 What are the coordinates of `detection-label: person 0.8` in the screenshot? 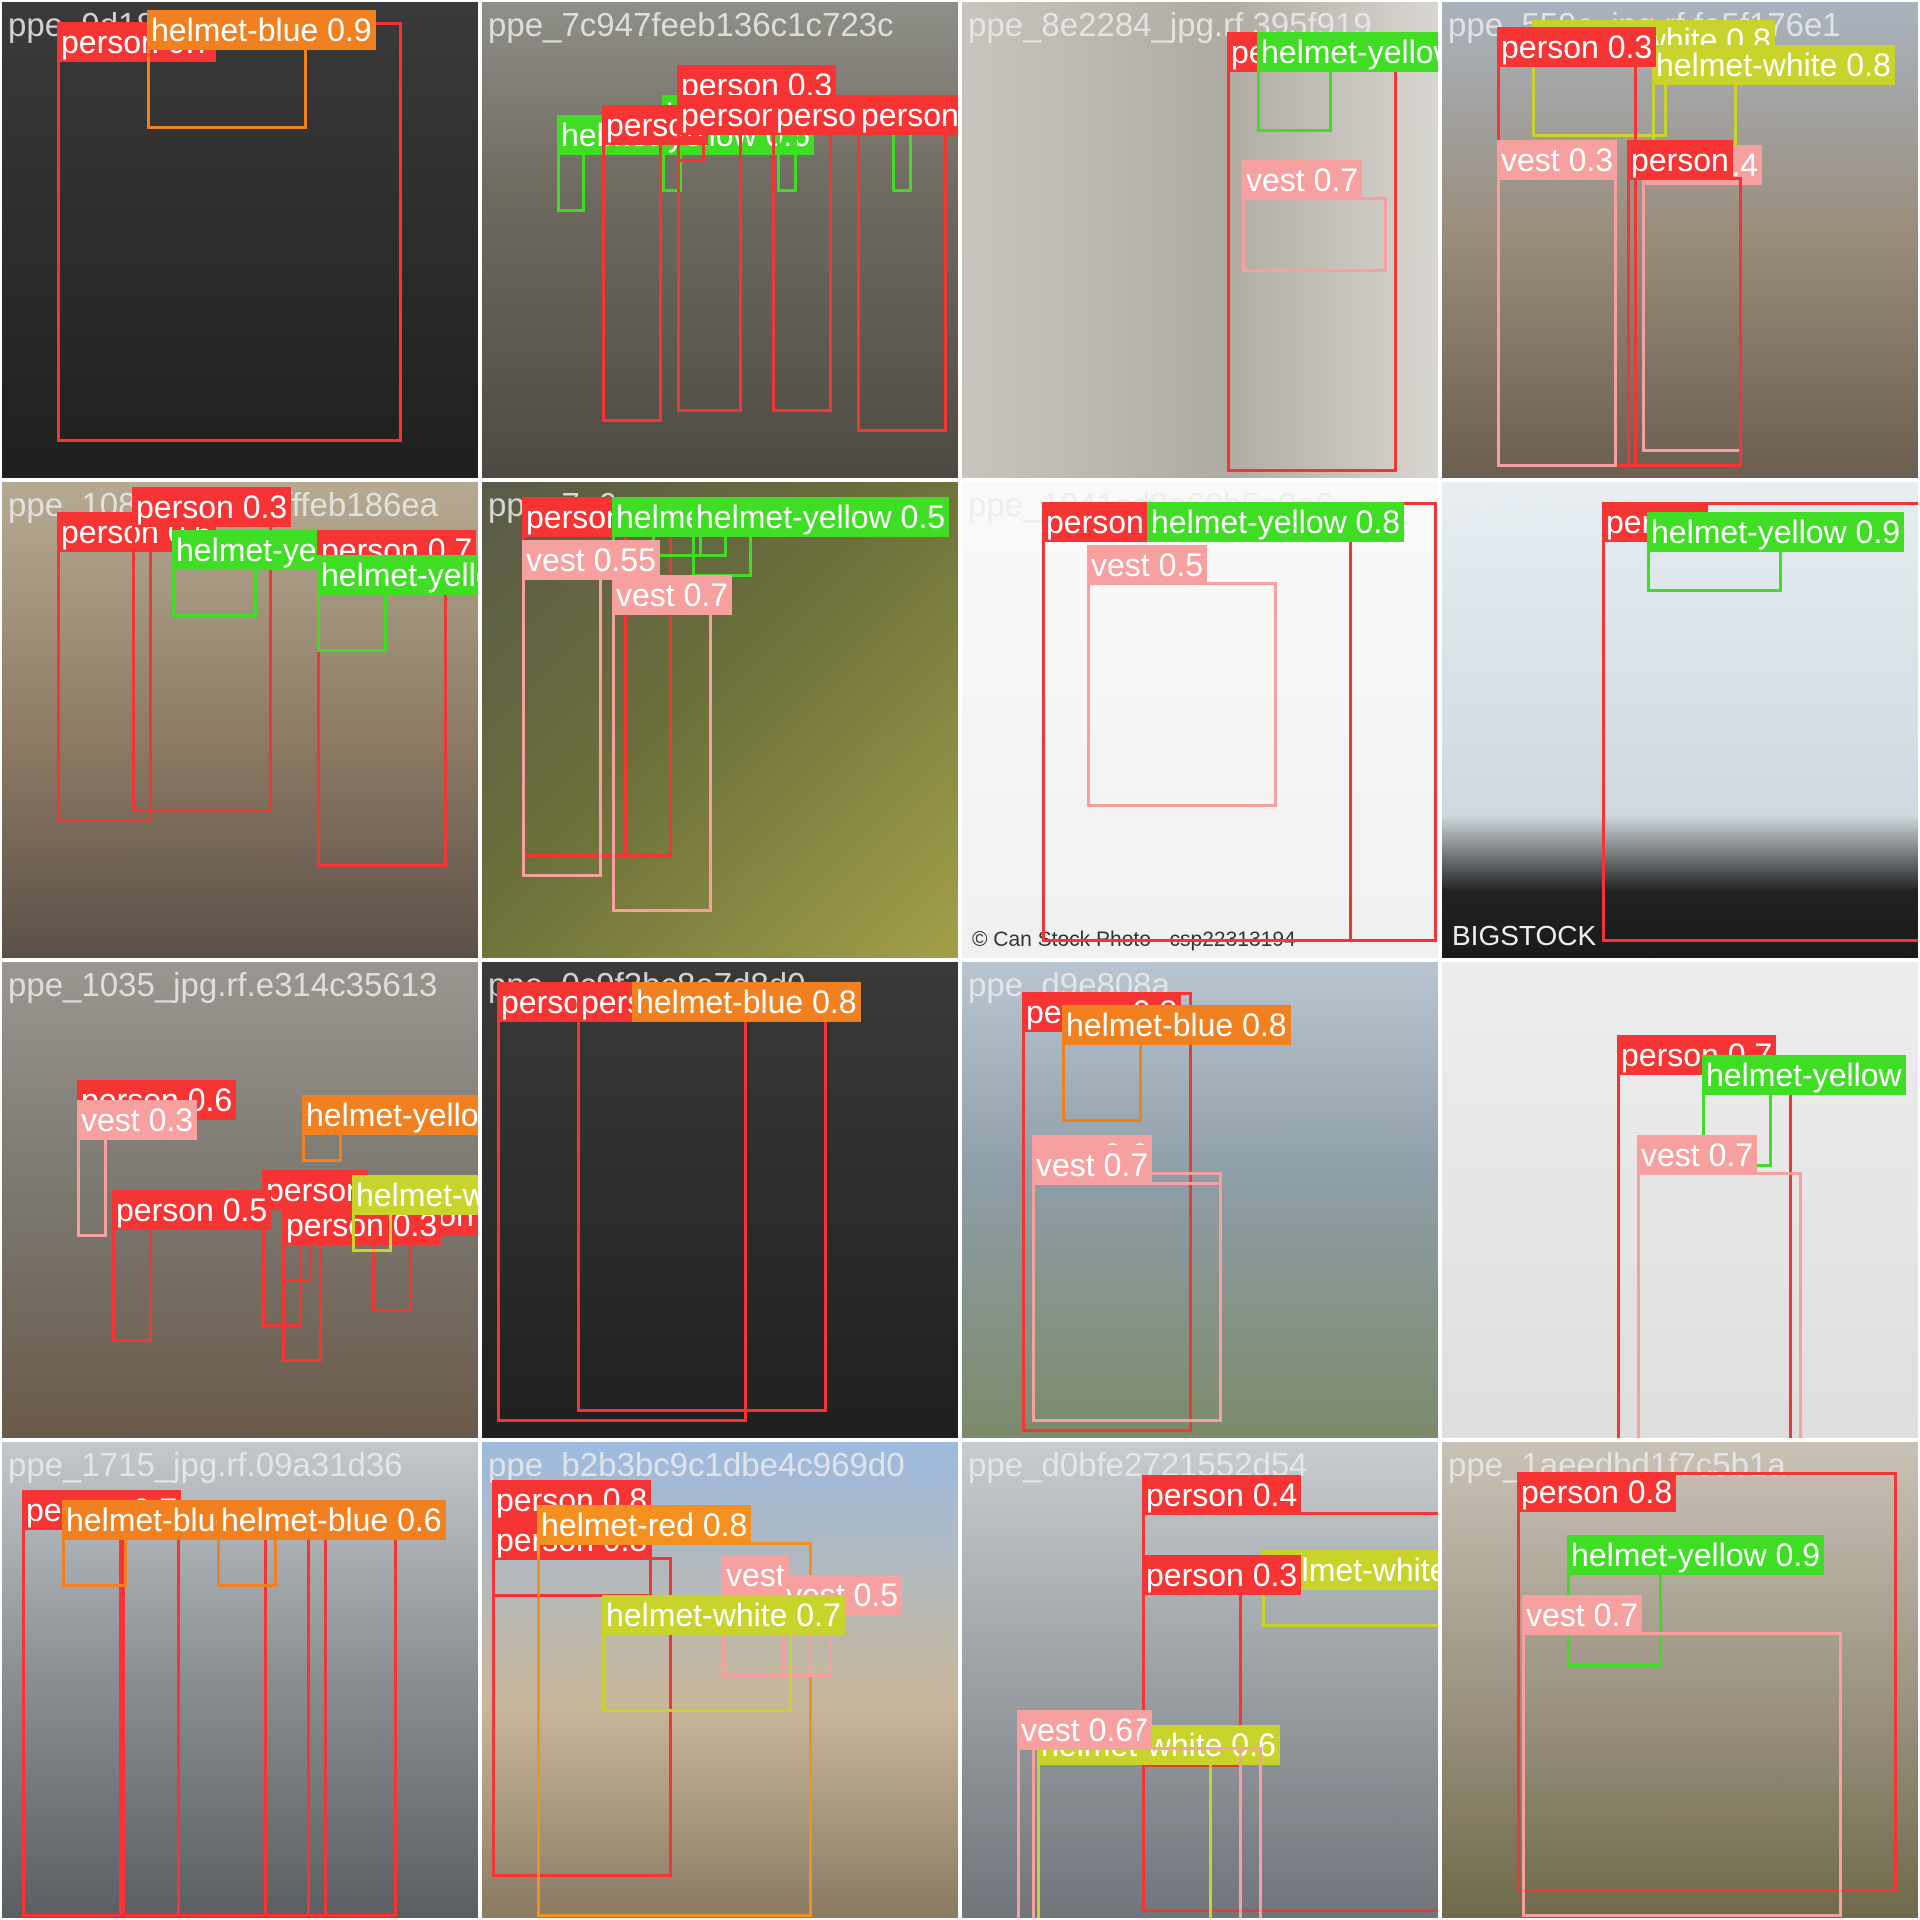 It's located at (1597, 1492).